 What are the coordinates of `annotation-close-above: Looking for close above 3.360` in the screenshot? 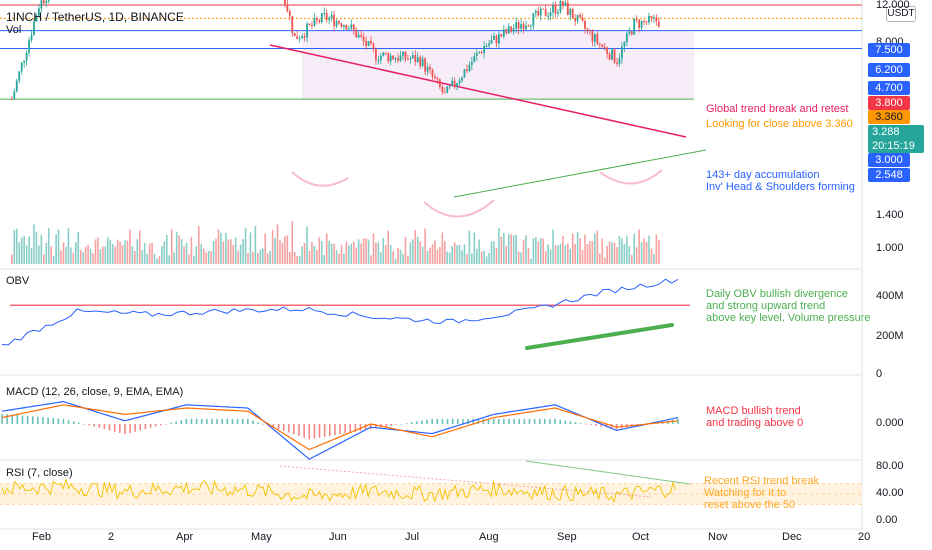 It's located at (779, 124).